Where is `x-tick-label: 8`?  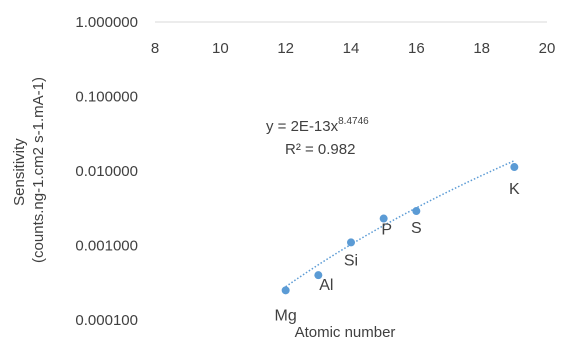
x-tick-label: 8 is located at coordinates (155, 48).